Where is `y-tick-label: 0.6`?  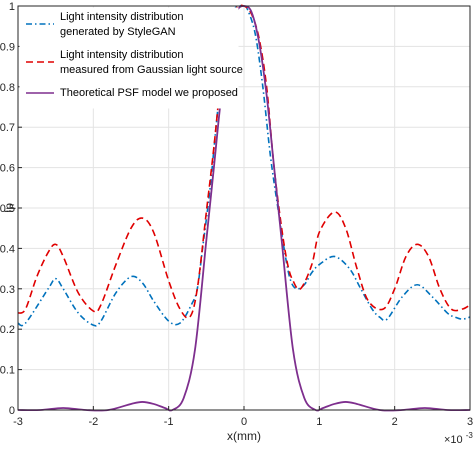
y-tick-label: 0.6 is located at coordinates (7, 169).